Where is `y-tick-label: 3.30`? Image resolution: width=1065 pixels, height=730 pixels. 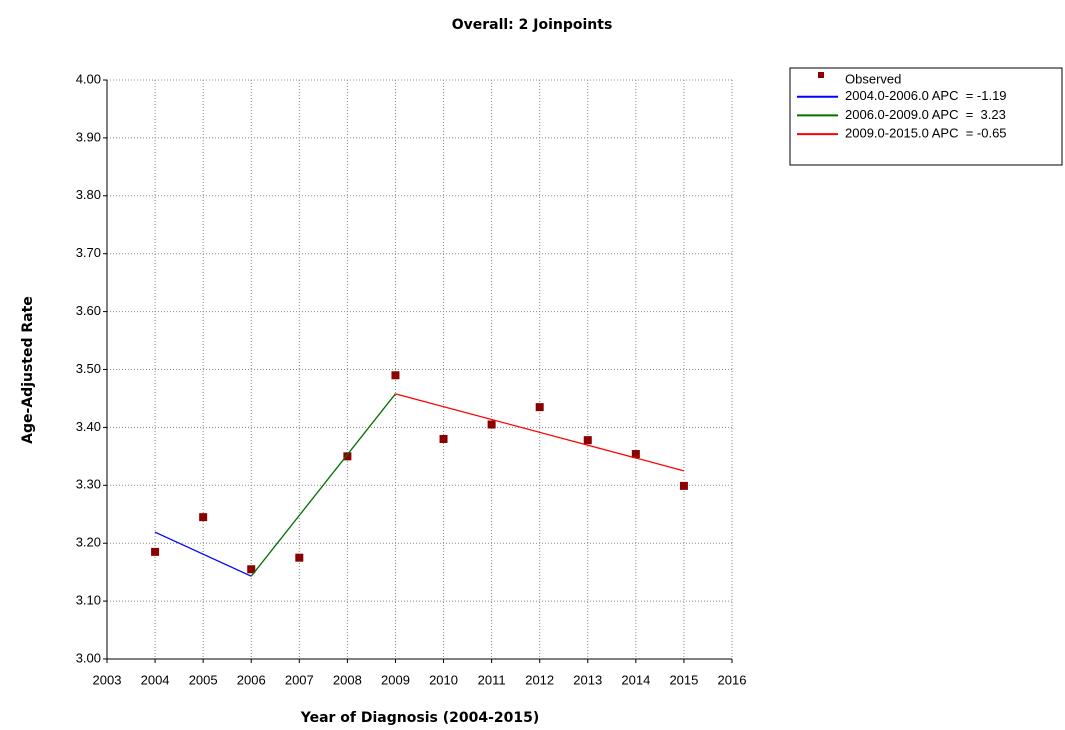 y-tick-label: 3.30 is located at coordinates (88, 484).